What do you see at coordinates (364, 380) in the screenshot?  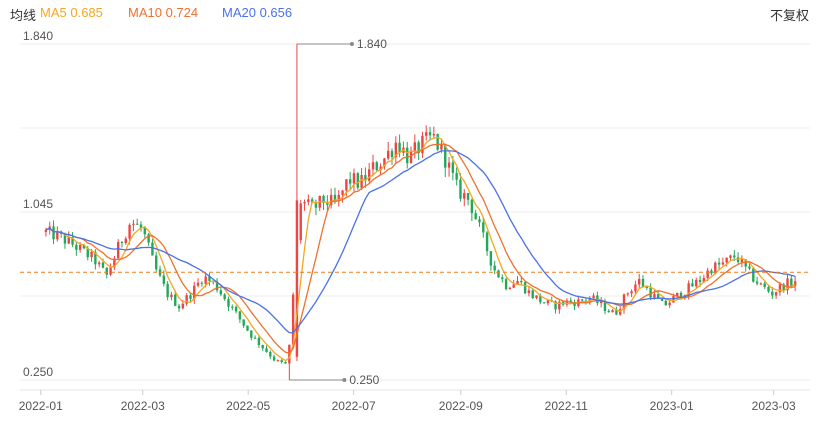 I see `low-annotation-label: 0.250` at bounding box center [364, 380].